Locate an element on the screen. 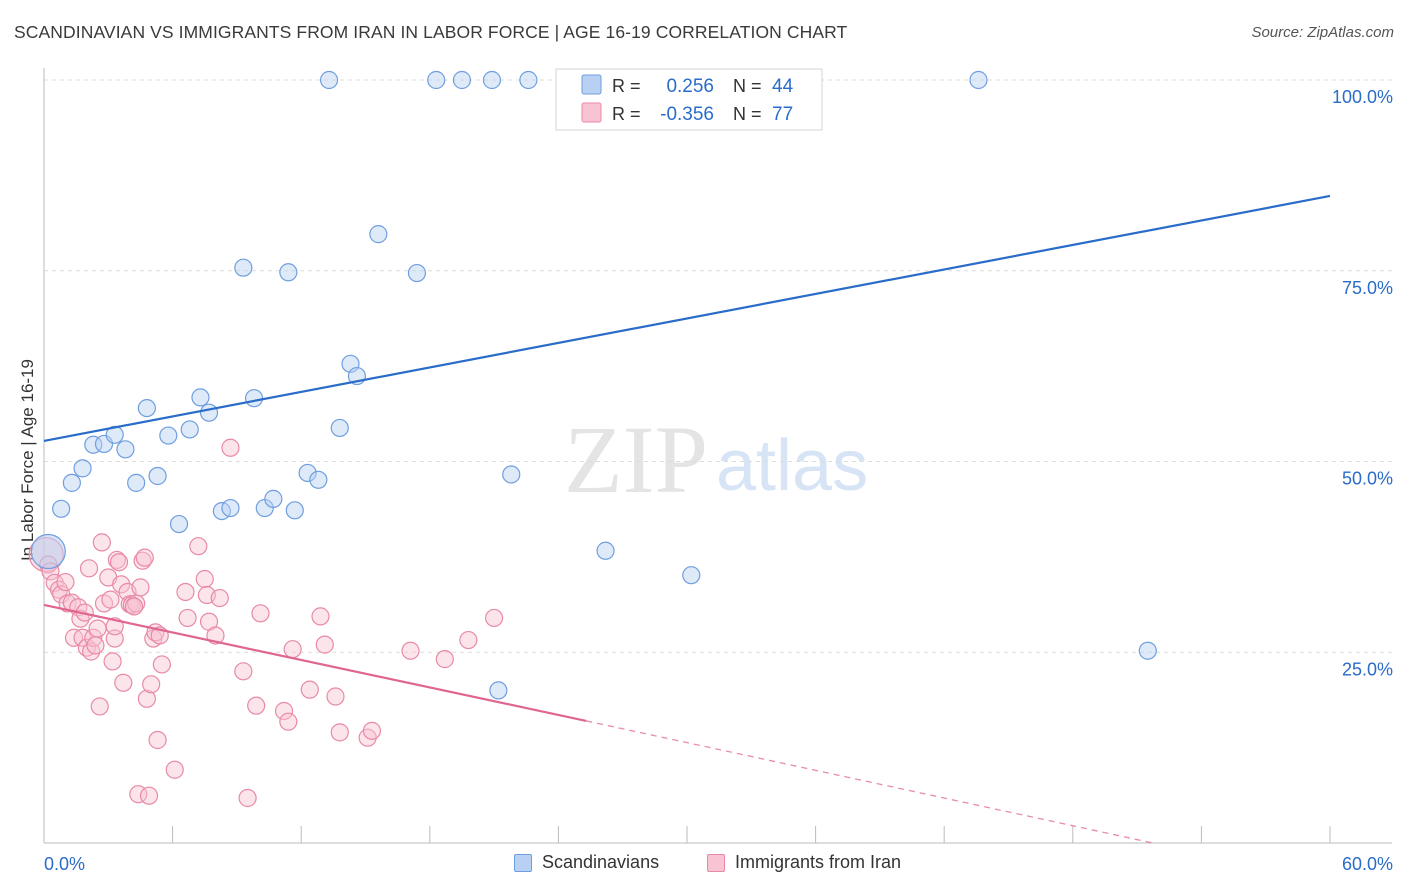  trend-line-iran-extension is located at coordinates (870, 782).